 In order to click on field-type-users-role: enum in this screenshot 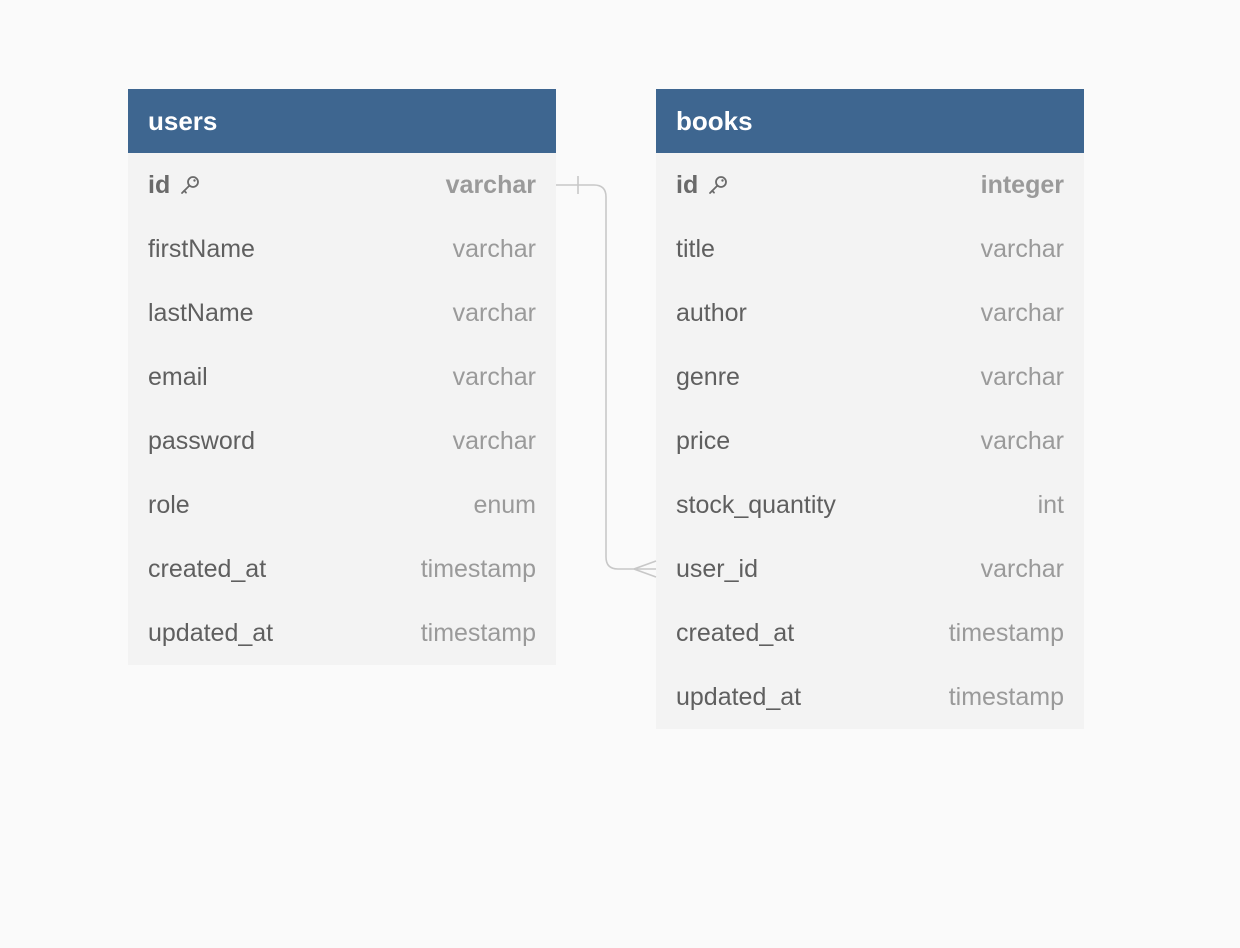, I will do `click(504, 504)`.